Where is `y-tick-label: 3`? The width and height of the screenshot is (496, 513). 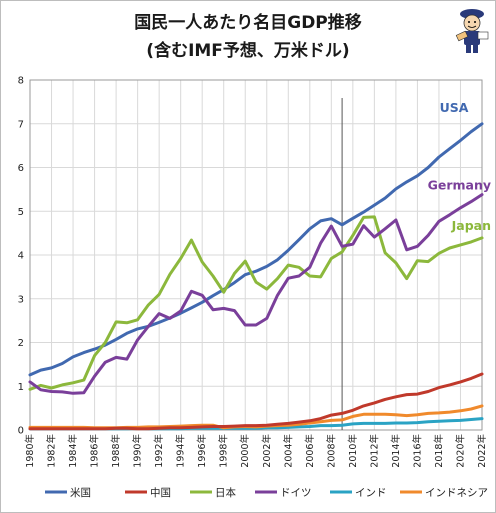 y-tick-label: 3 is located at coordinates (21, 299).